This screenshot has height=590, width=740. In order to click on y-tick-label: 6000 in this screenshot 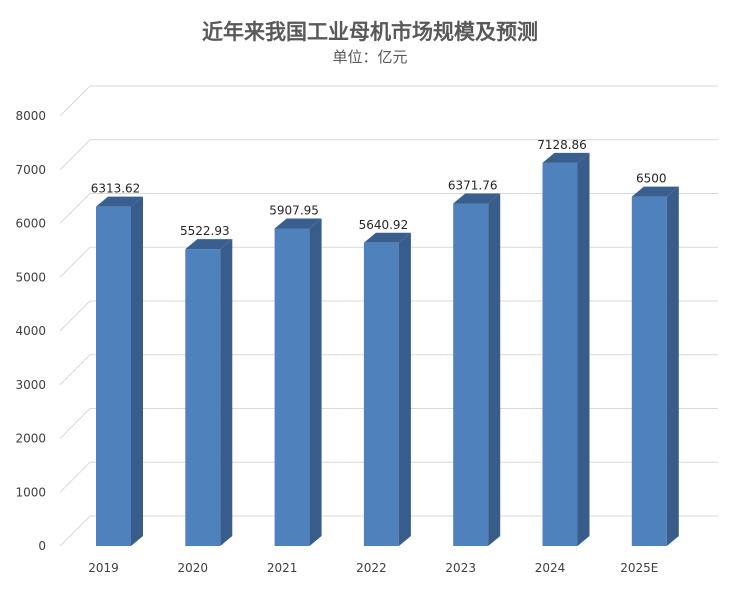, I will do `click(30, 224)`.